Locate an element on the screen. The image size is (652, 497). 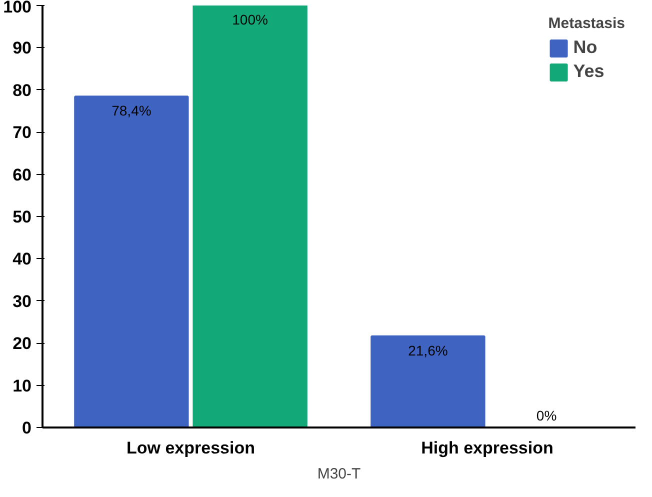
x-tick-label: Low expression is located at coordinates (190, 448).